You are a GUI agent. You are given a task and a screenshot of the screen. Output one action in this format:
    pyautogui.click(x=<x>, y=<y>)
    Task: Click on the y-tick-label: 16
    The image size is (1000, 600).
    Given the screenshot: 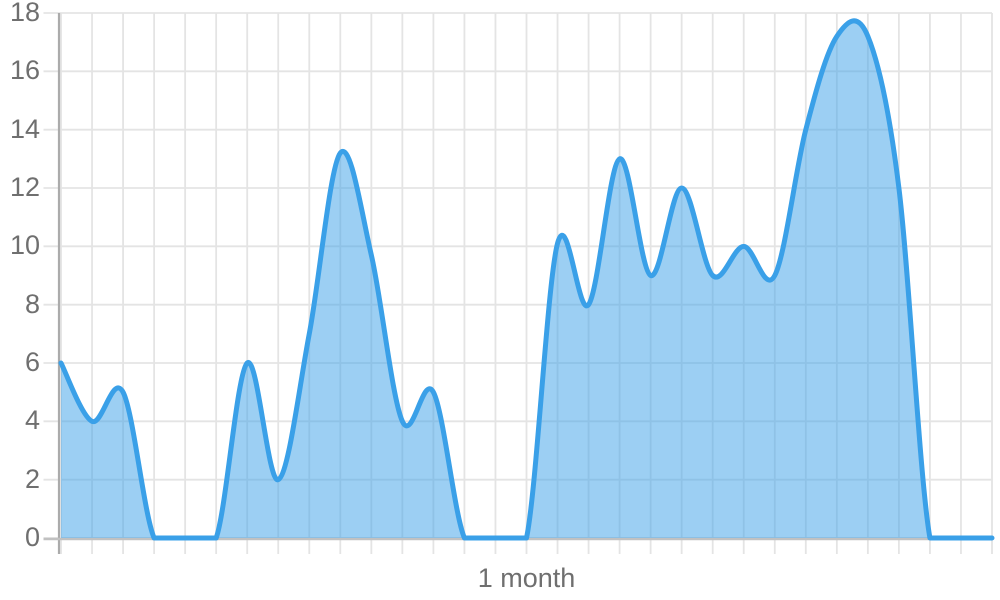 What is the action you would take?
    pyautogui.click(x=24, y=70)
    